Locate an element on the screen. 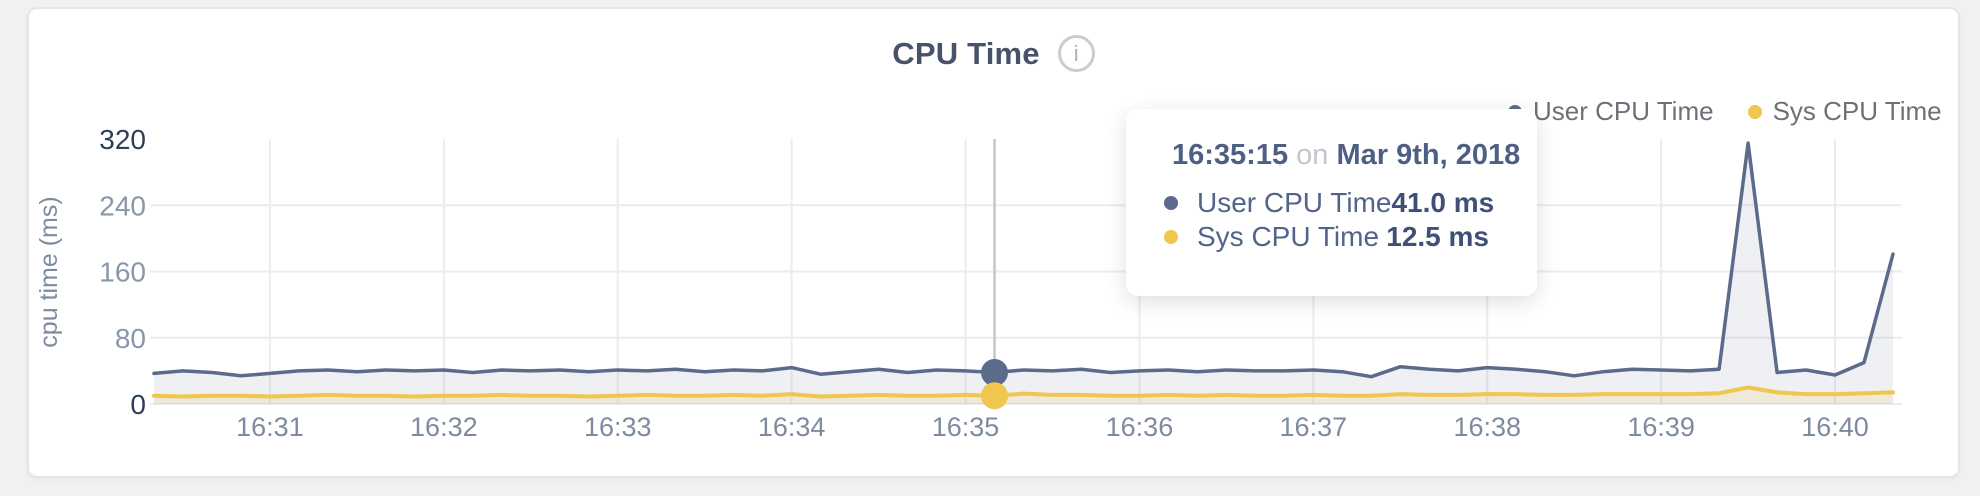 This screenshot has width=1980, height=496. legend-label: User CPU Time is located at coordinates (1623, 111).